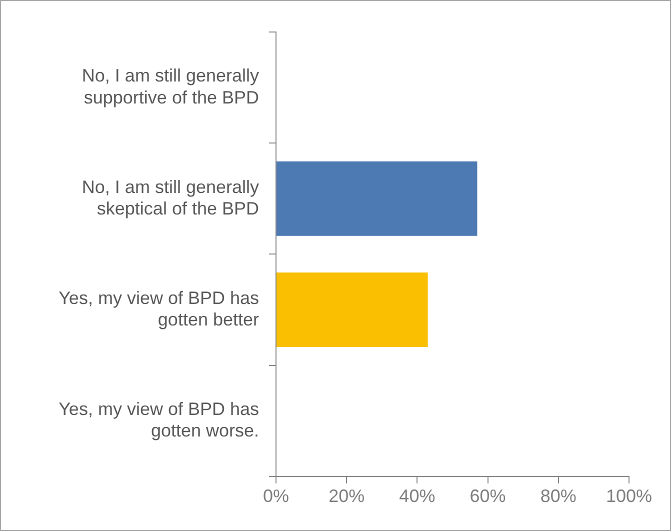 This screenshot has width=671, height=531. What do you see at coordinates (170, 197) in the screenshot?
I see `y-tick-label: No, I am still generally skeptical of the BPD` at bounding box center [170, 197].